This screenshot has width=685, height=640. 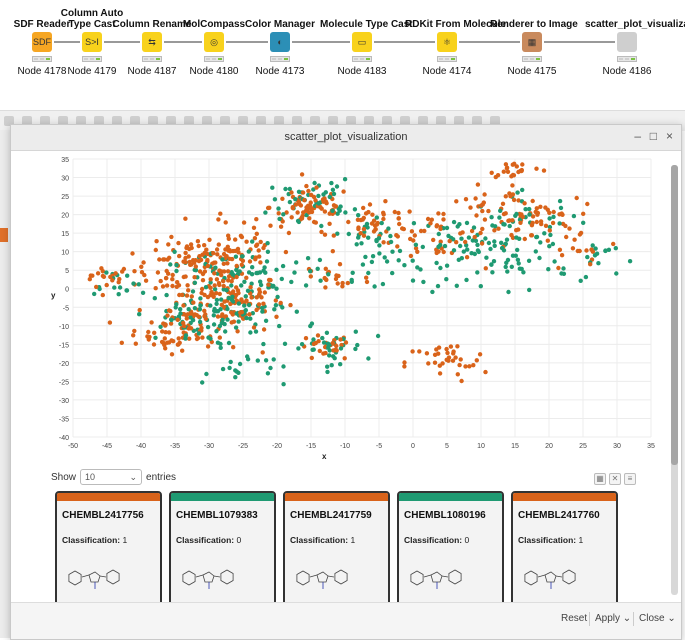 I want to click on node-icon: ⇆, so click(x=152, y=42).